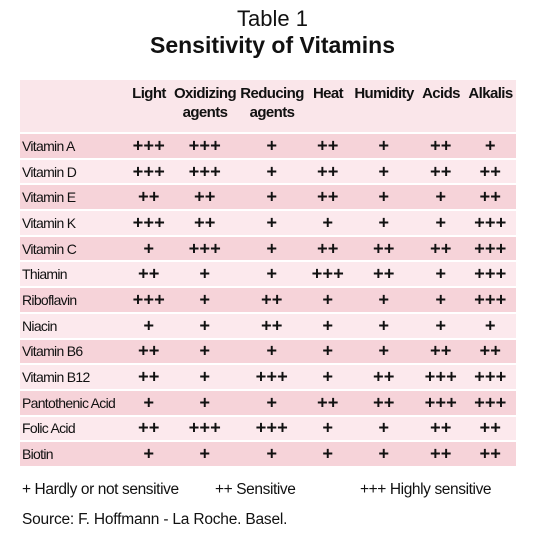  I want to click on header-corner, so click(73, 106).